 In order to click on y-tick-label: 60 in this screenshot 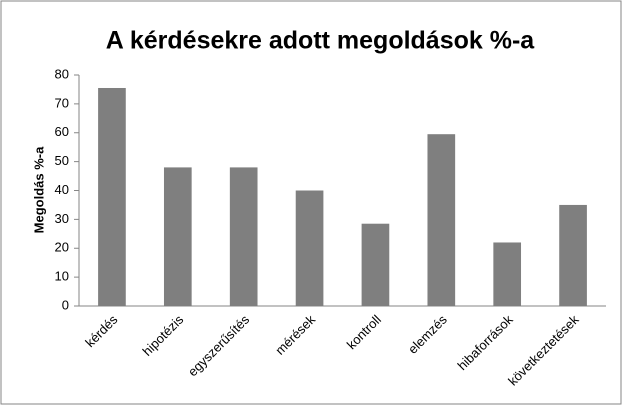, I will do `click(62, 131)`.